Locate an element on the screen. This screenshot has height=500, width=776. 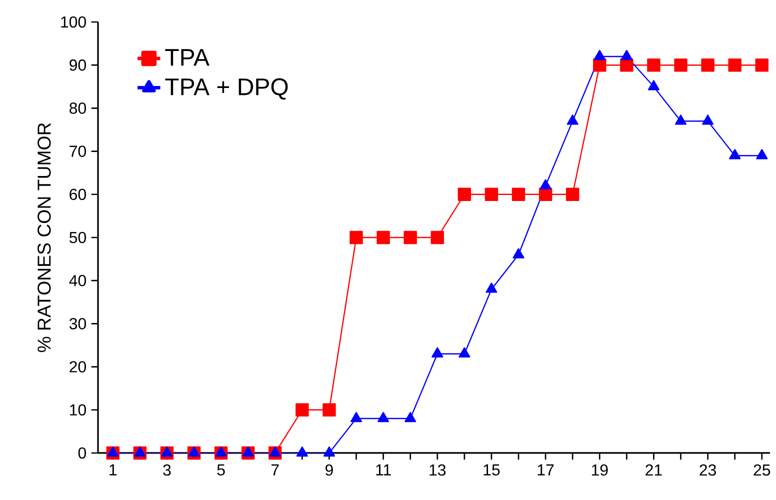
x-tick-label: 13 is located at coordinates (438, 470).